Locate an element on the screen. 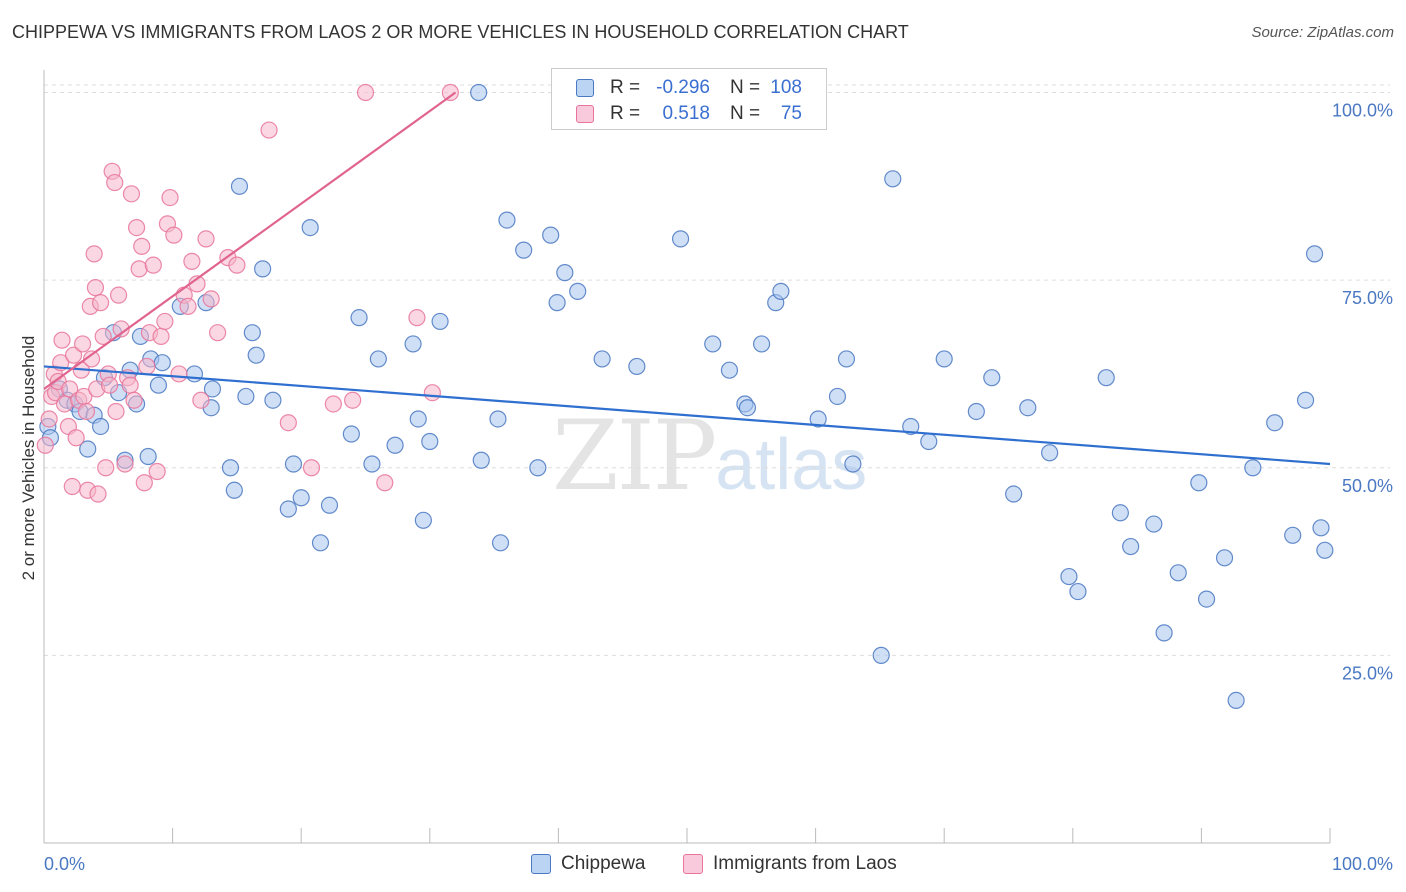 This screenshot has height=892, width=1406. y-tick-label: 75.0% is located at coordinates (1367, 298).